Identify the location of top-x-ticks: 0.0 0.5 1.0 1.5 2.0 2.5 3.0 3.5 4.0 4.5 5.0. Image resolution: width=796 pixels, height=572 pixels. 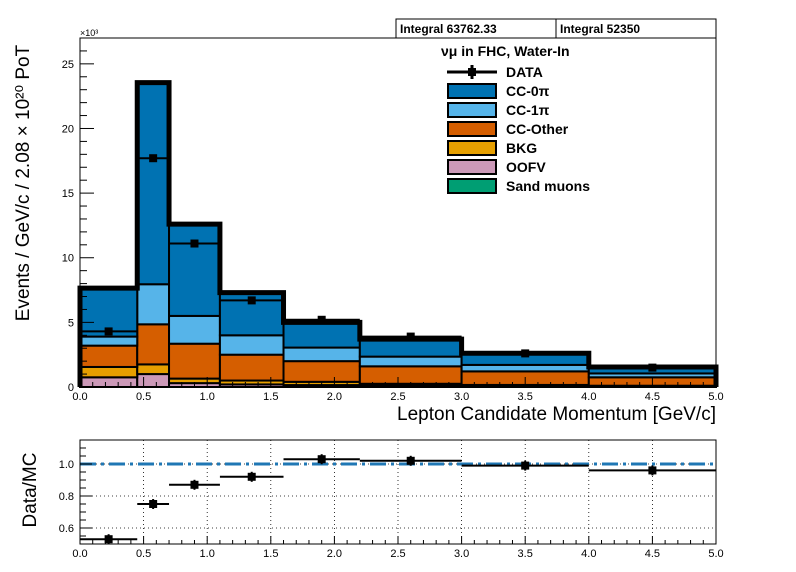
(398, 390).